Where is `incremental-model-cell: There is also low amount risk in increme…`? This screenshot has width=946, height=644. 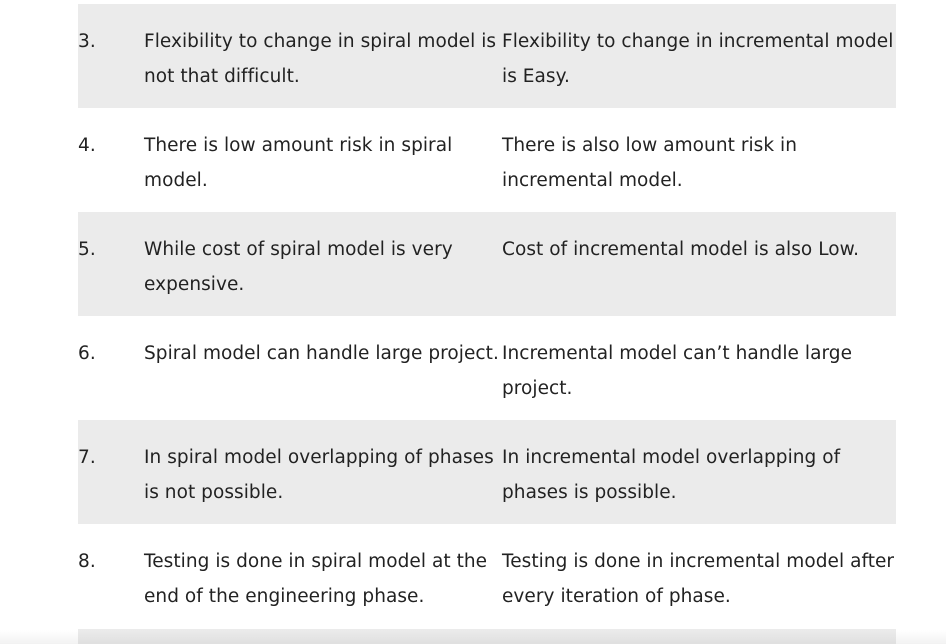
incremental-model-cell: There is also low amount risk in increme… is located at coordinates (650, 163).